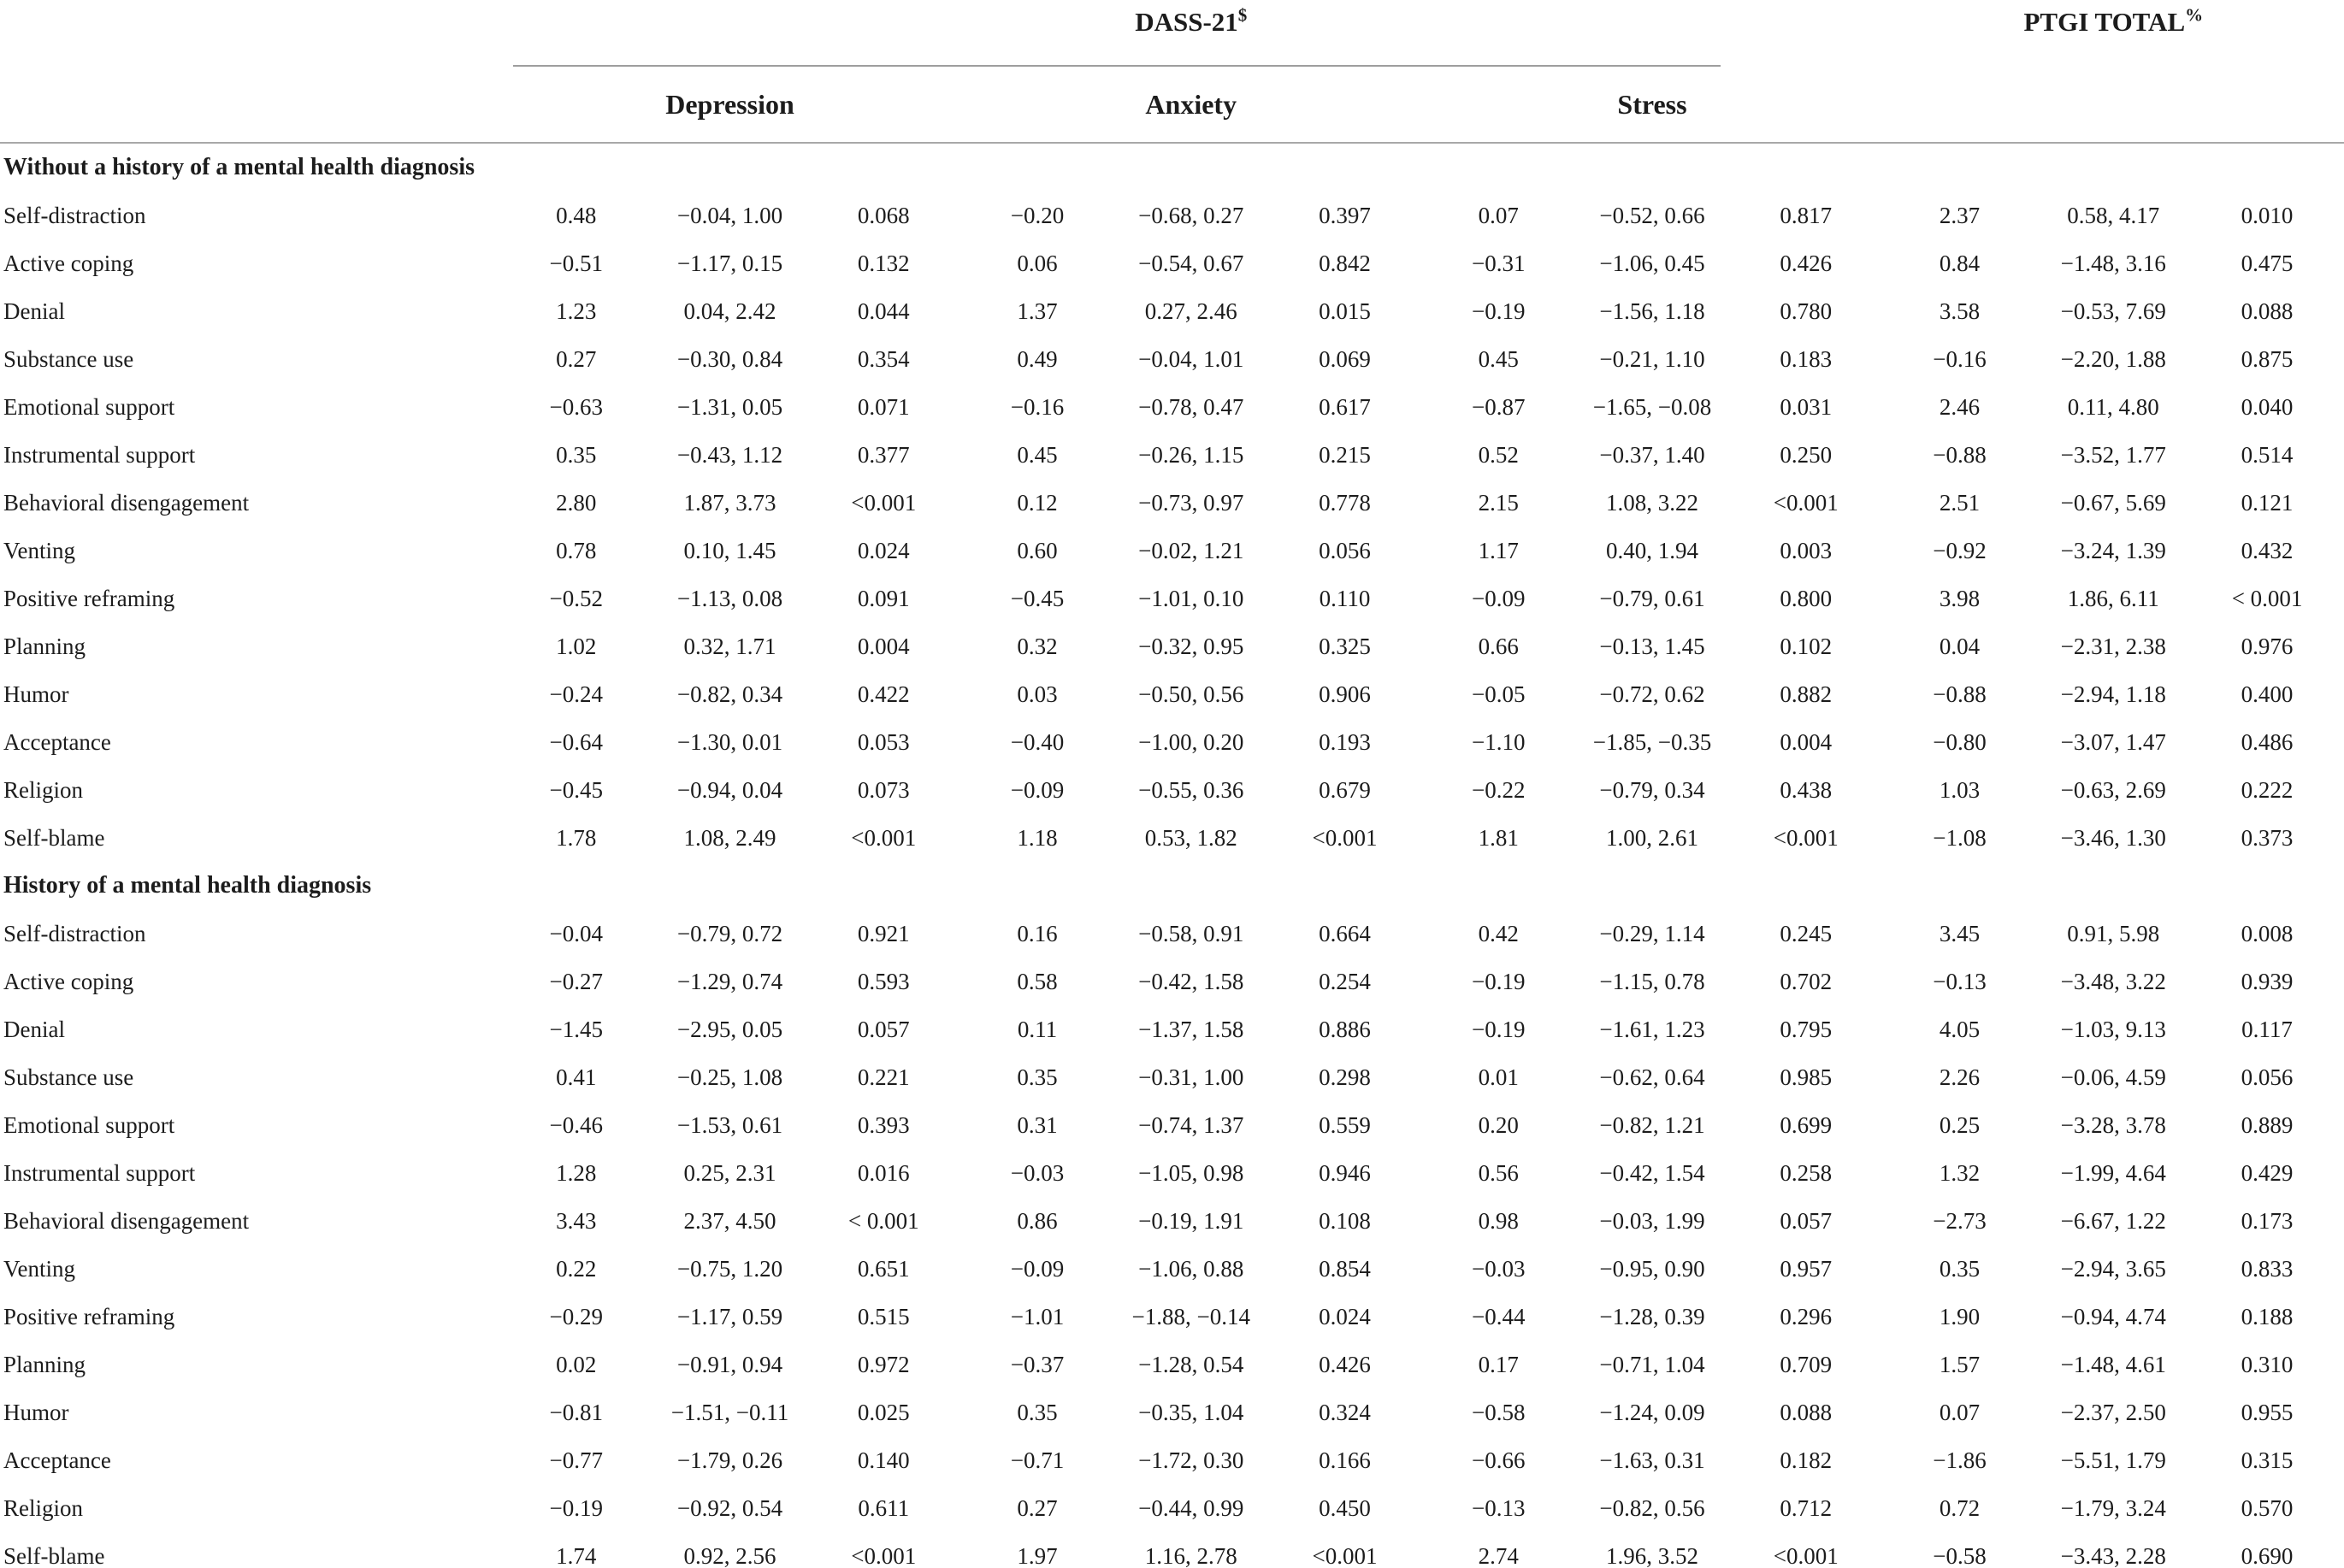  I want to click on cell-value: −3.52, 1.77, so click(2113, 454).